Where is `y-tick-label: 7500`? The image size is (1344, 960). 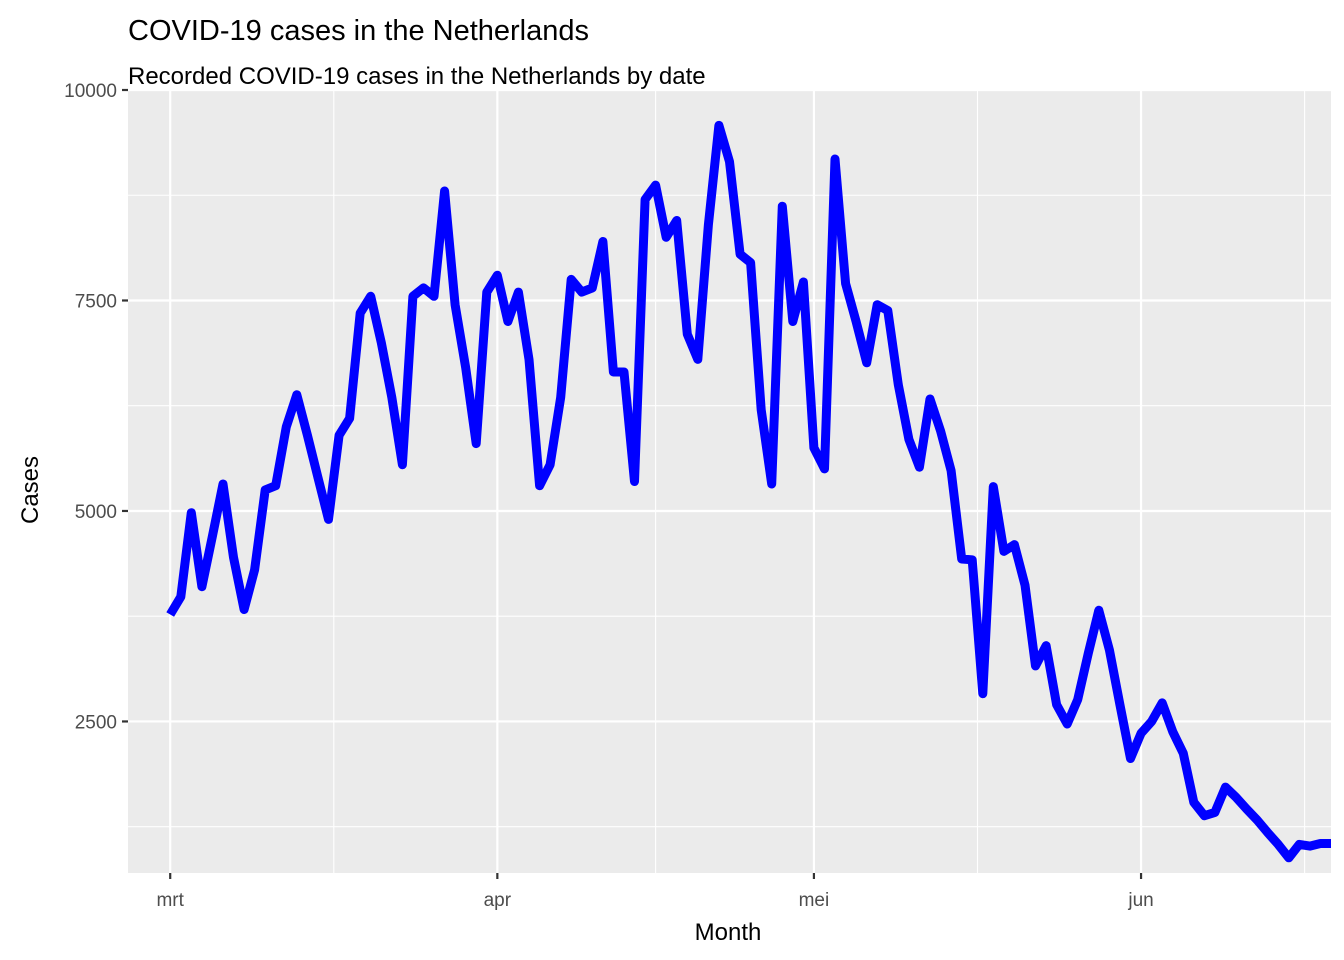 y-tick-label: 7500 is located at coordinates (96, 301).